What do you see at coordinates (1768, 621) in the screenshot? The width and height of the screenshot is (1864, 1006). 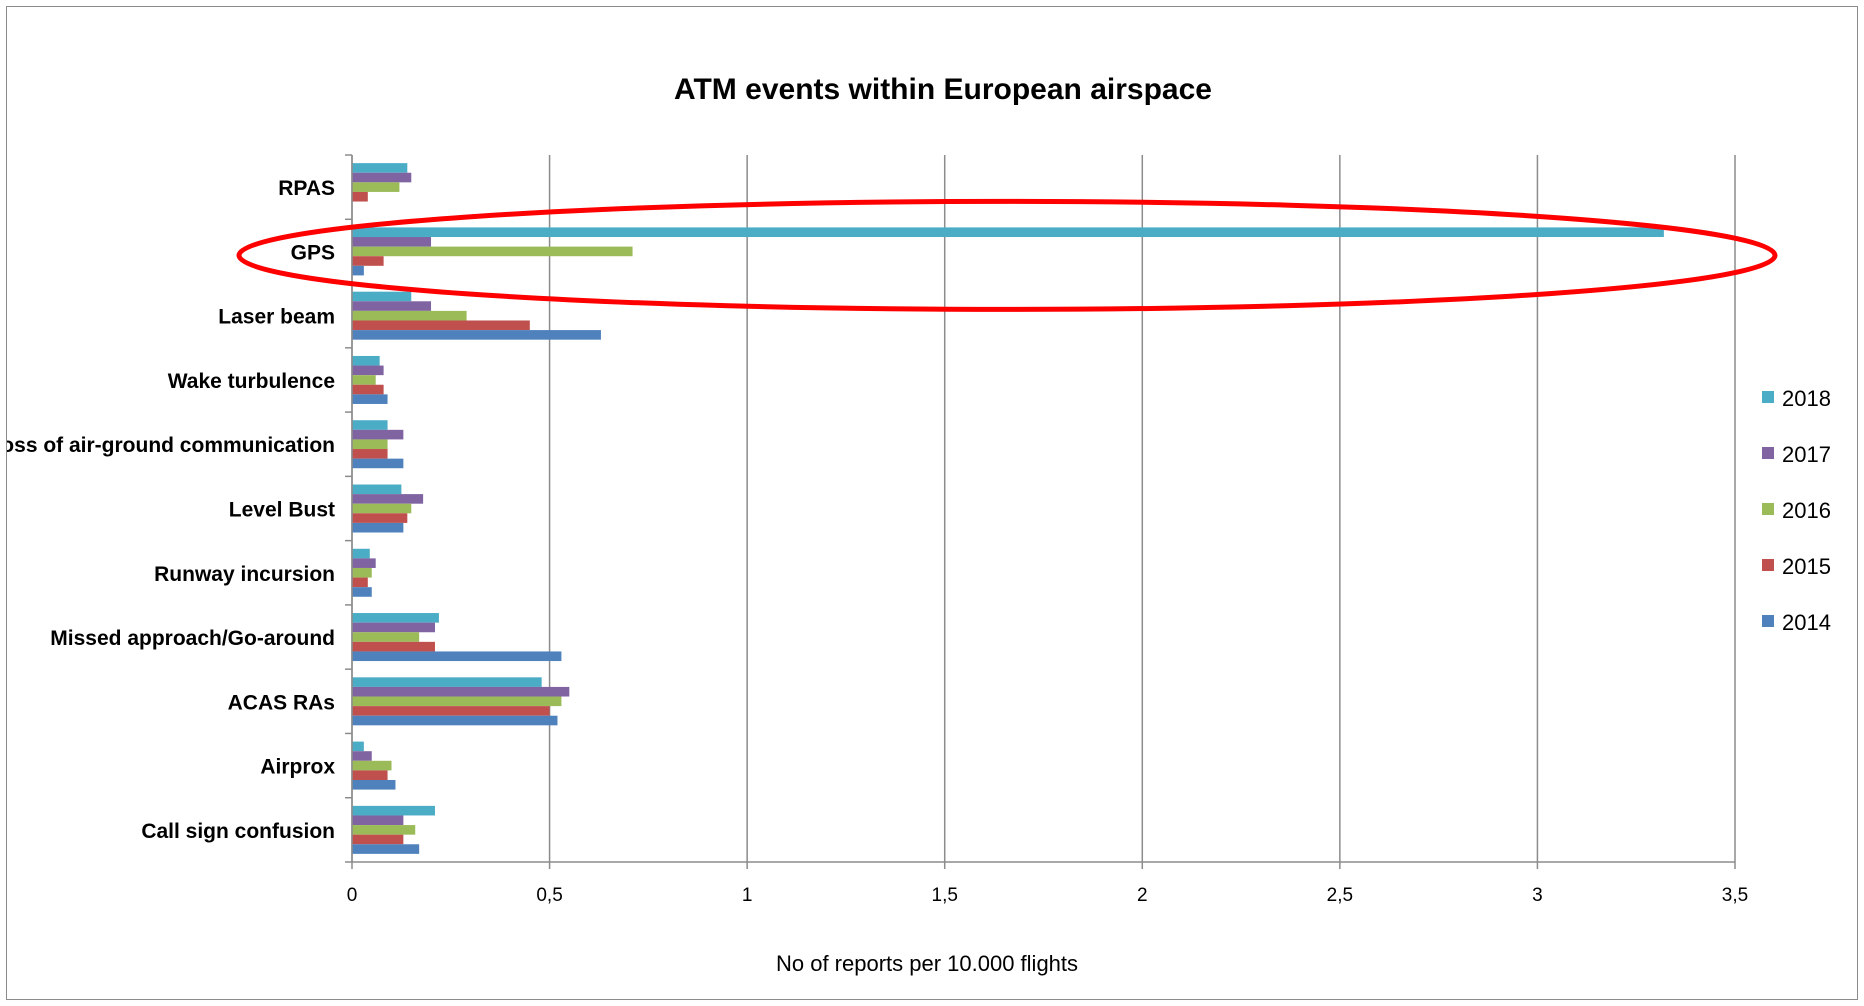 I see `legend-swatch-2014` at bounding box center [1768, 621].